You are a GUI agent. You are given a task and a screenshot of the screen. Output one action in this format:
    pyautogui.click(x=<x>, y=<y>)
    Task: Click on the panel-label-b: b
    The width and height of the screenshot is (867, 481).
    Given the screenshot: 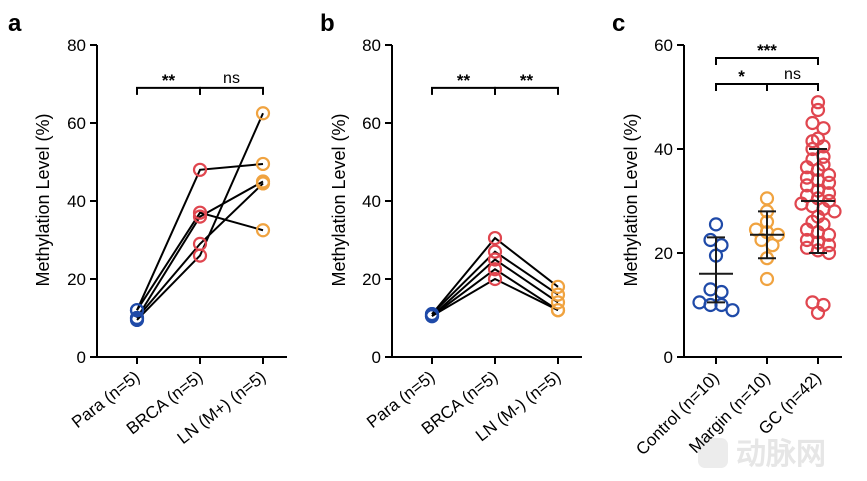 What is the action you would take?
    pyautogui.click(x=327, y=23)
    